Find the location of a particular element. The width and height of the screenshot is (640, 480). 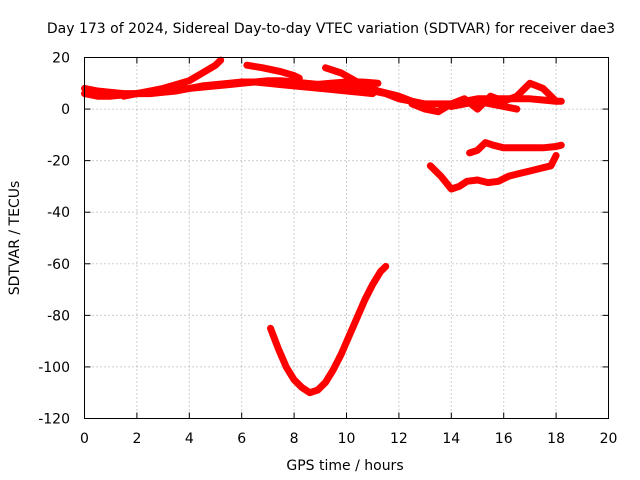

y-tick-label: -120 is located at coordinates (54, 420).